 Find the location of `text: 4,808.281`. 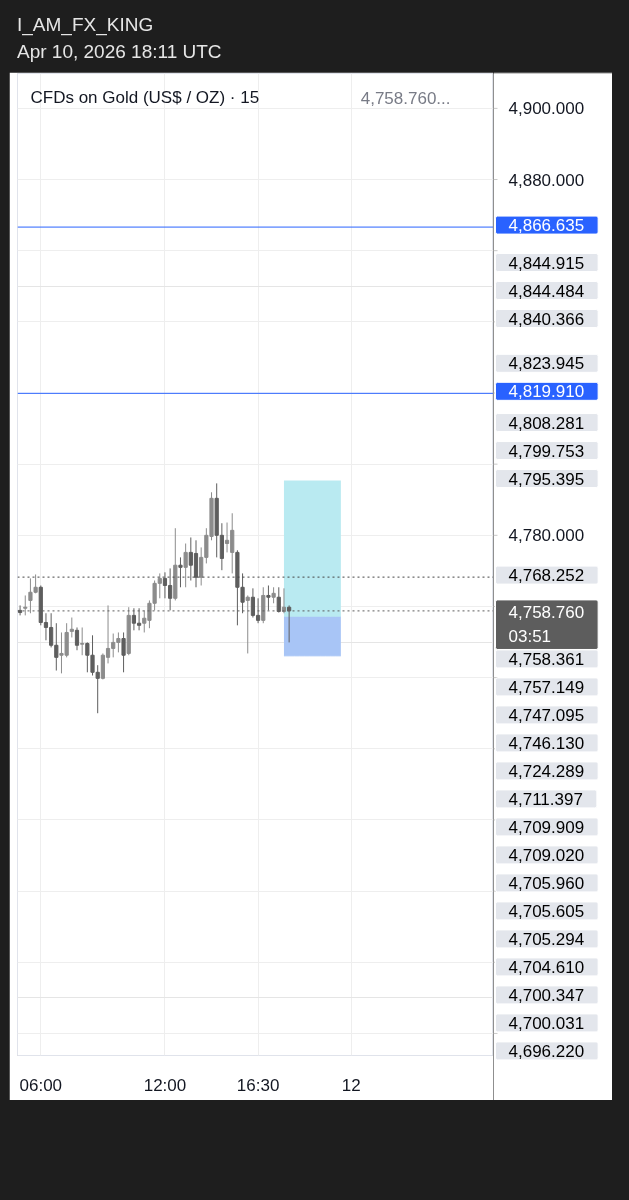

text: 4,808.281 is located at coordinates (546, 423).